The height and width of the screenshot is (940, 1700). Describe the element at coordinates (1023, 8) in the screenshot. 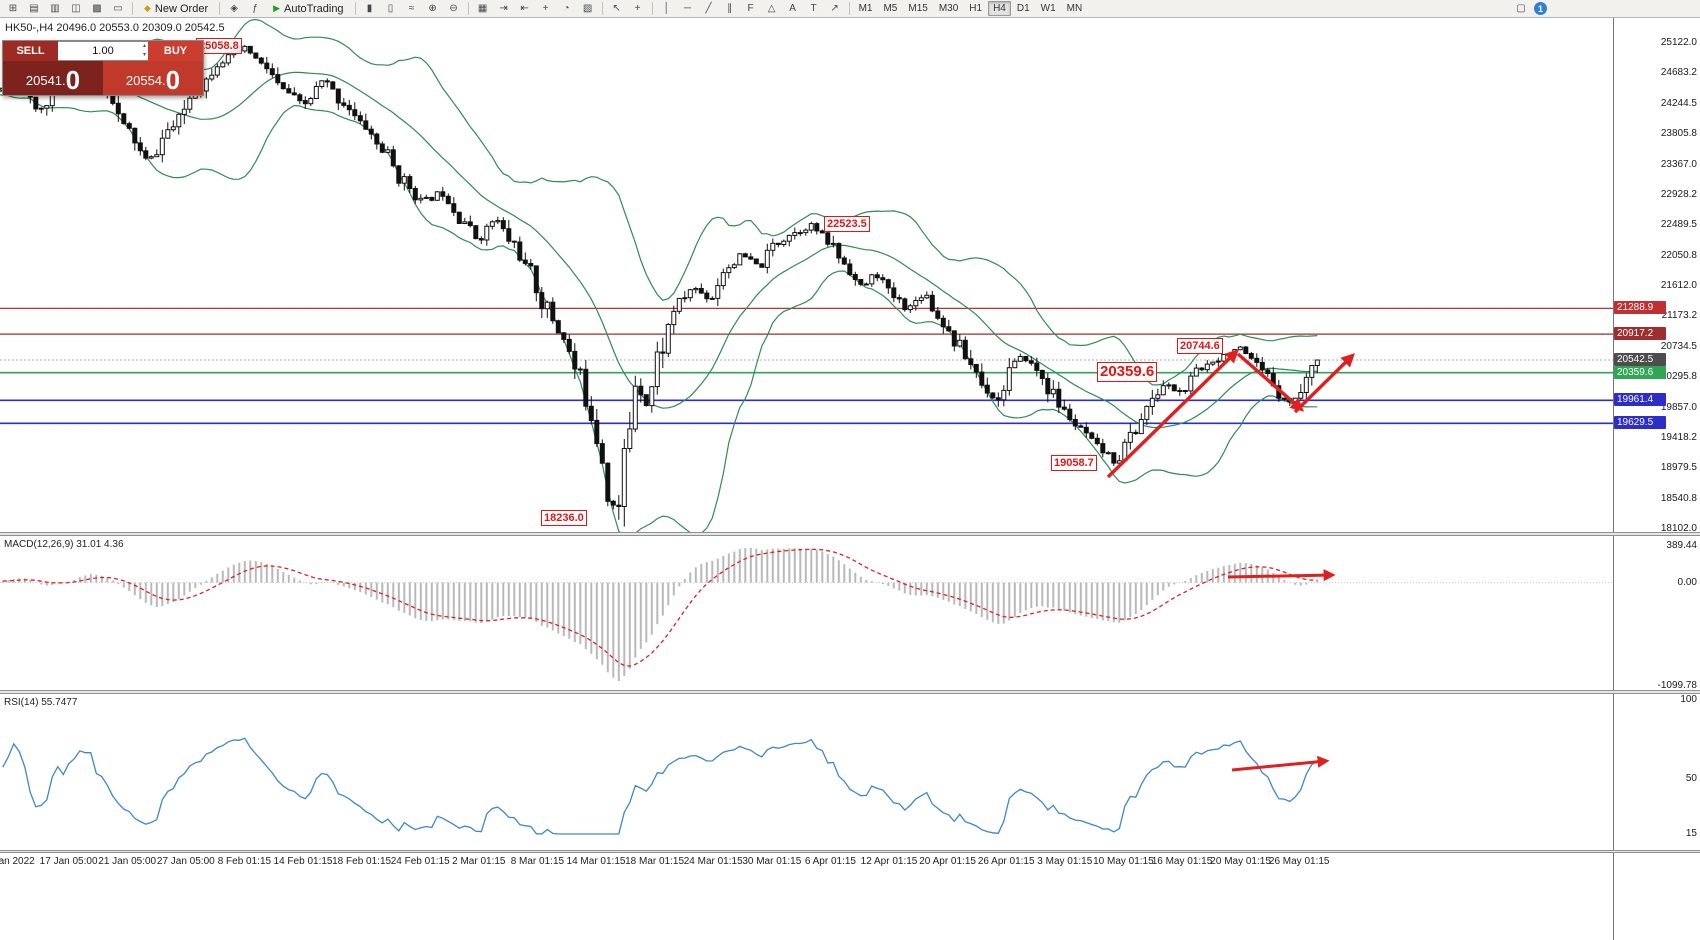

I see `timeframe-d1: D1` at that location.